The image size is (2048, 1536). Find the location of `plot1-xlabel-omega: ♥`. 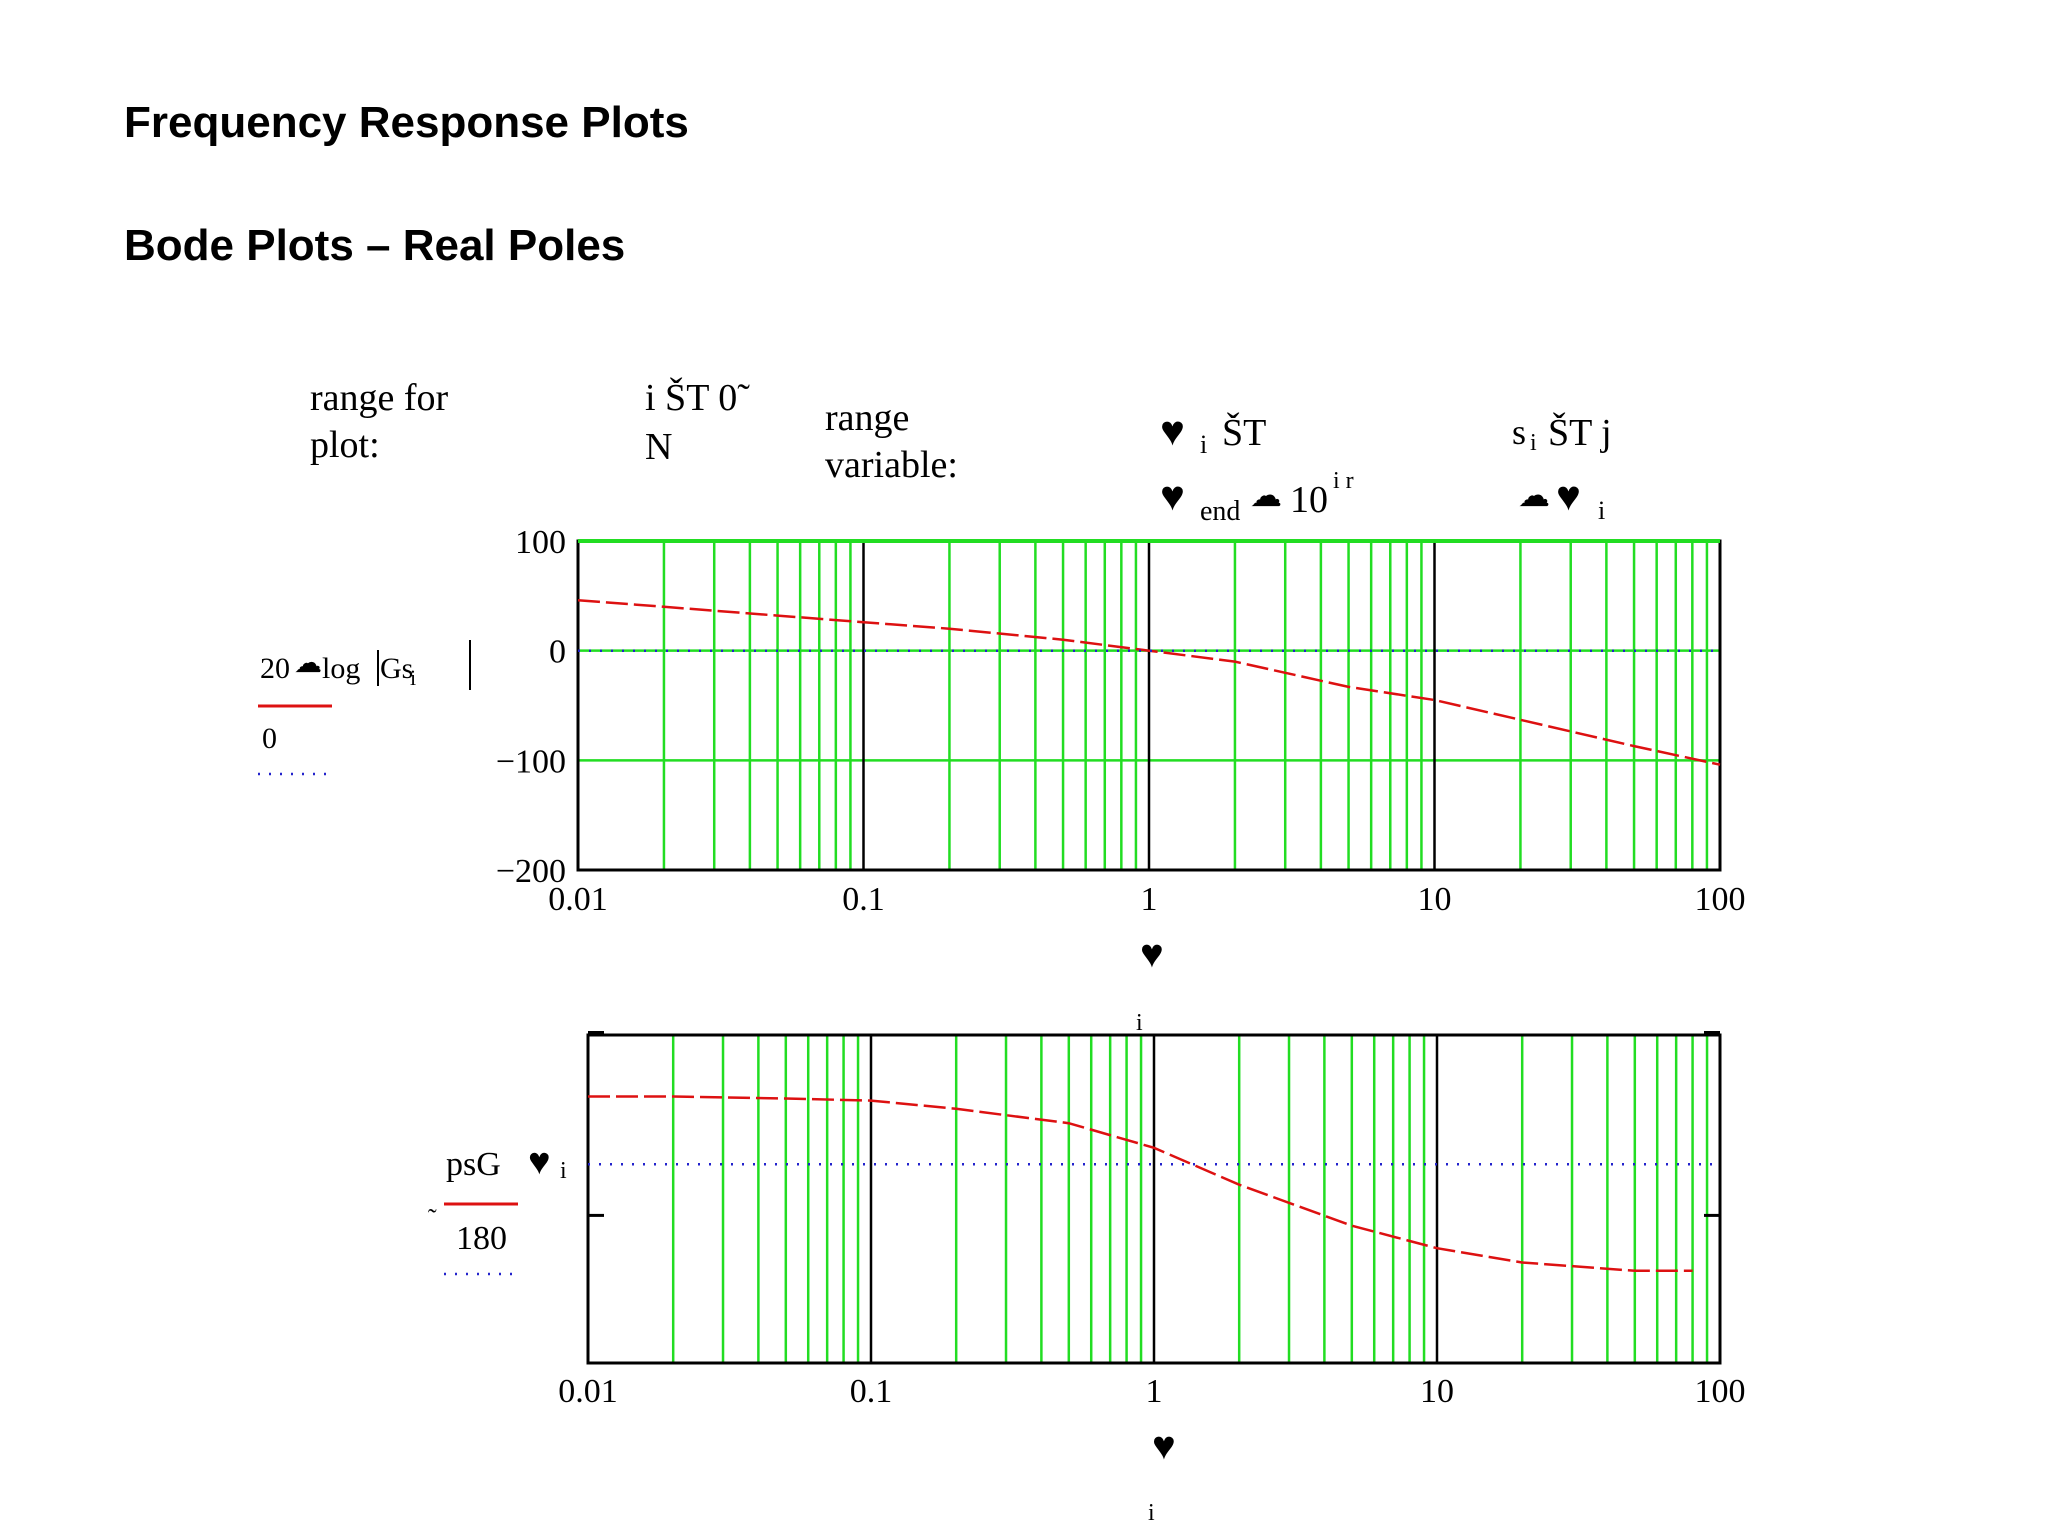

plot1-xlabel-omega: ♥ is located at coordinates (1152, 953).